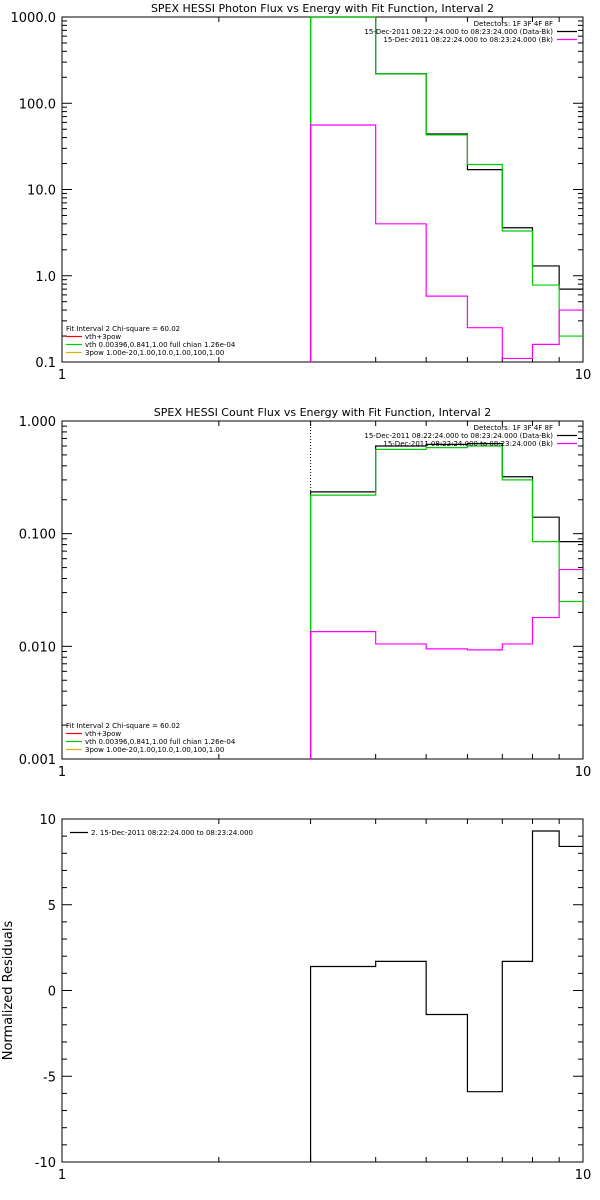 The height and width of the screenshot is (1200, 600). What do you see at coordinates (103, 337) in the screenshot?
I see `photon-legend-bottom-left-text: vth+3pow` at bounding box center [103, 337].